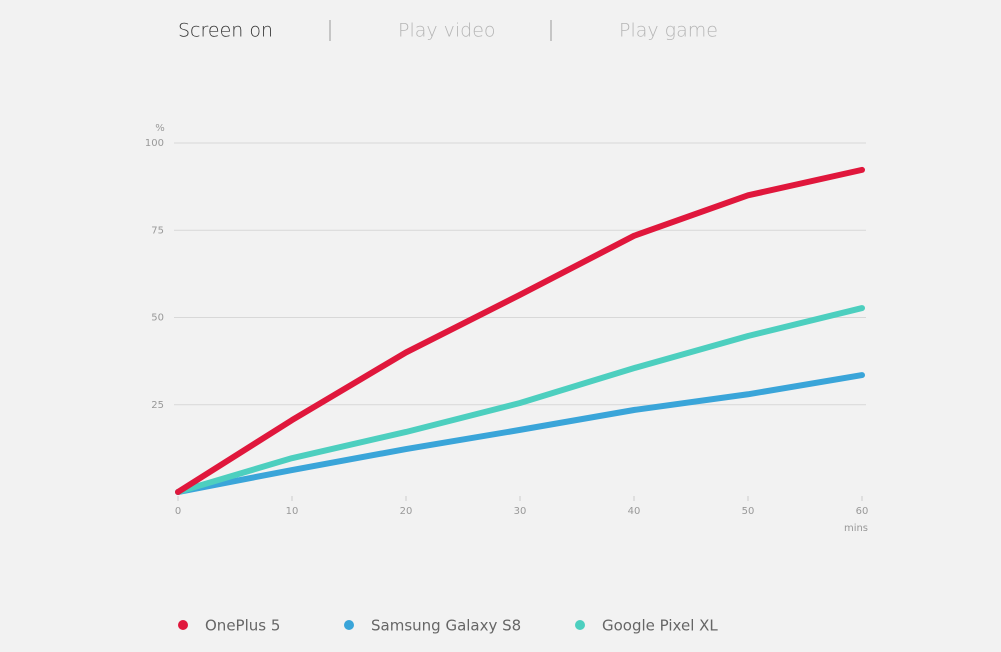 The width and height of the screenshot is (1001, 652). Describe the element at coordinates (242, 626) in the screenshot. I see `legend-label: OnePlus 5` at that location.